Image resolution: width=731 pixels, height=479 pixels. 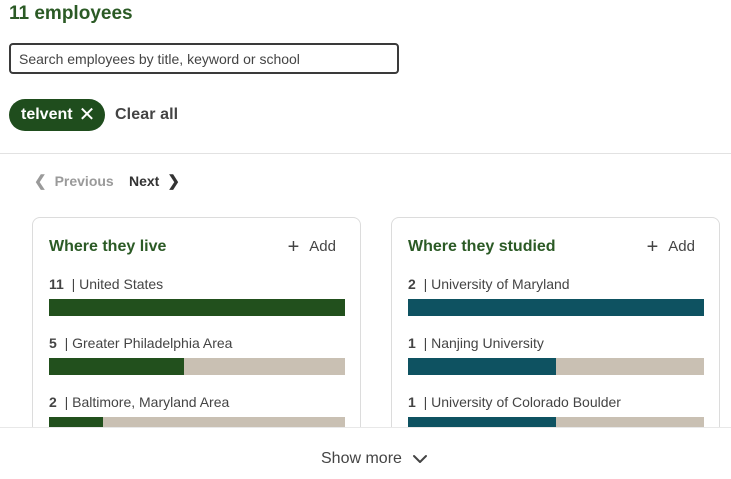 I want to click on next-label: Next, so click(x=144, y=181).